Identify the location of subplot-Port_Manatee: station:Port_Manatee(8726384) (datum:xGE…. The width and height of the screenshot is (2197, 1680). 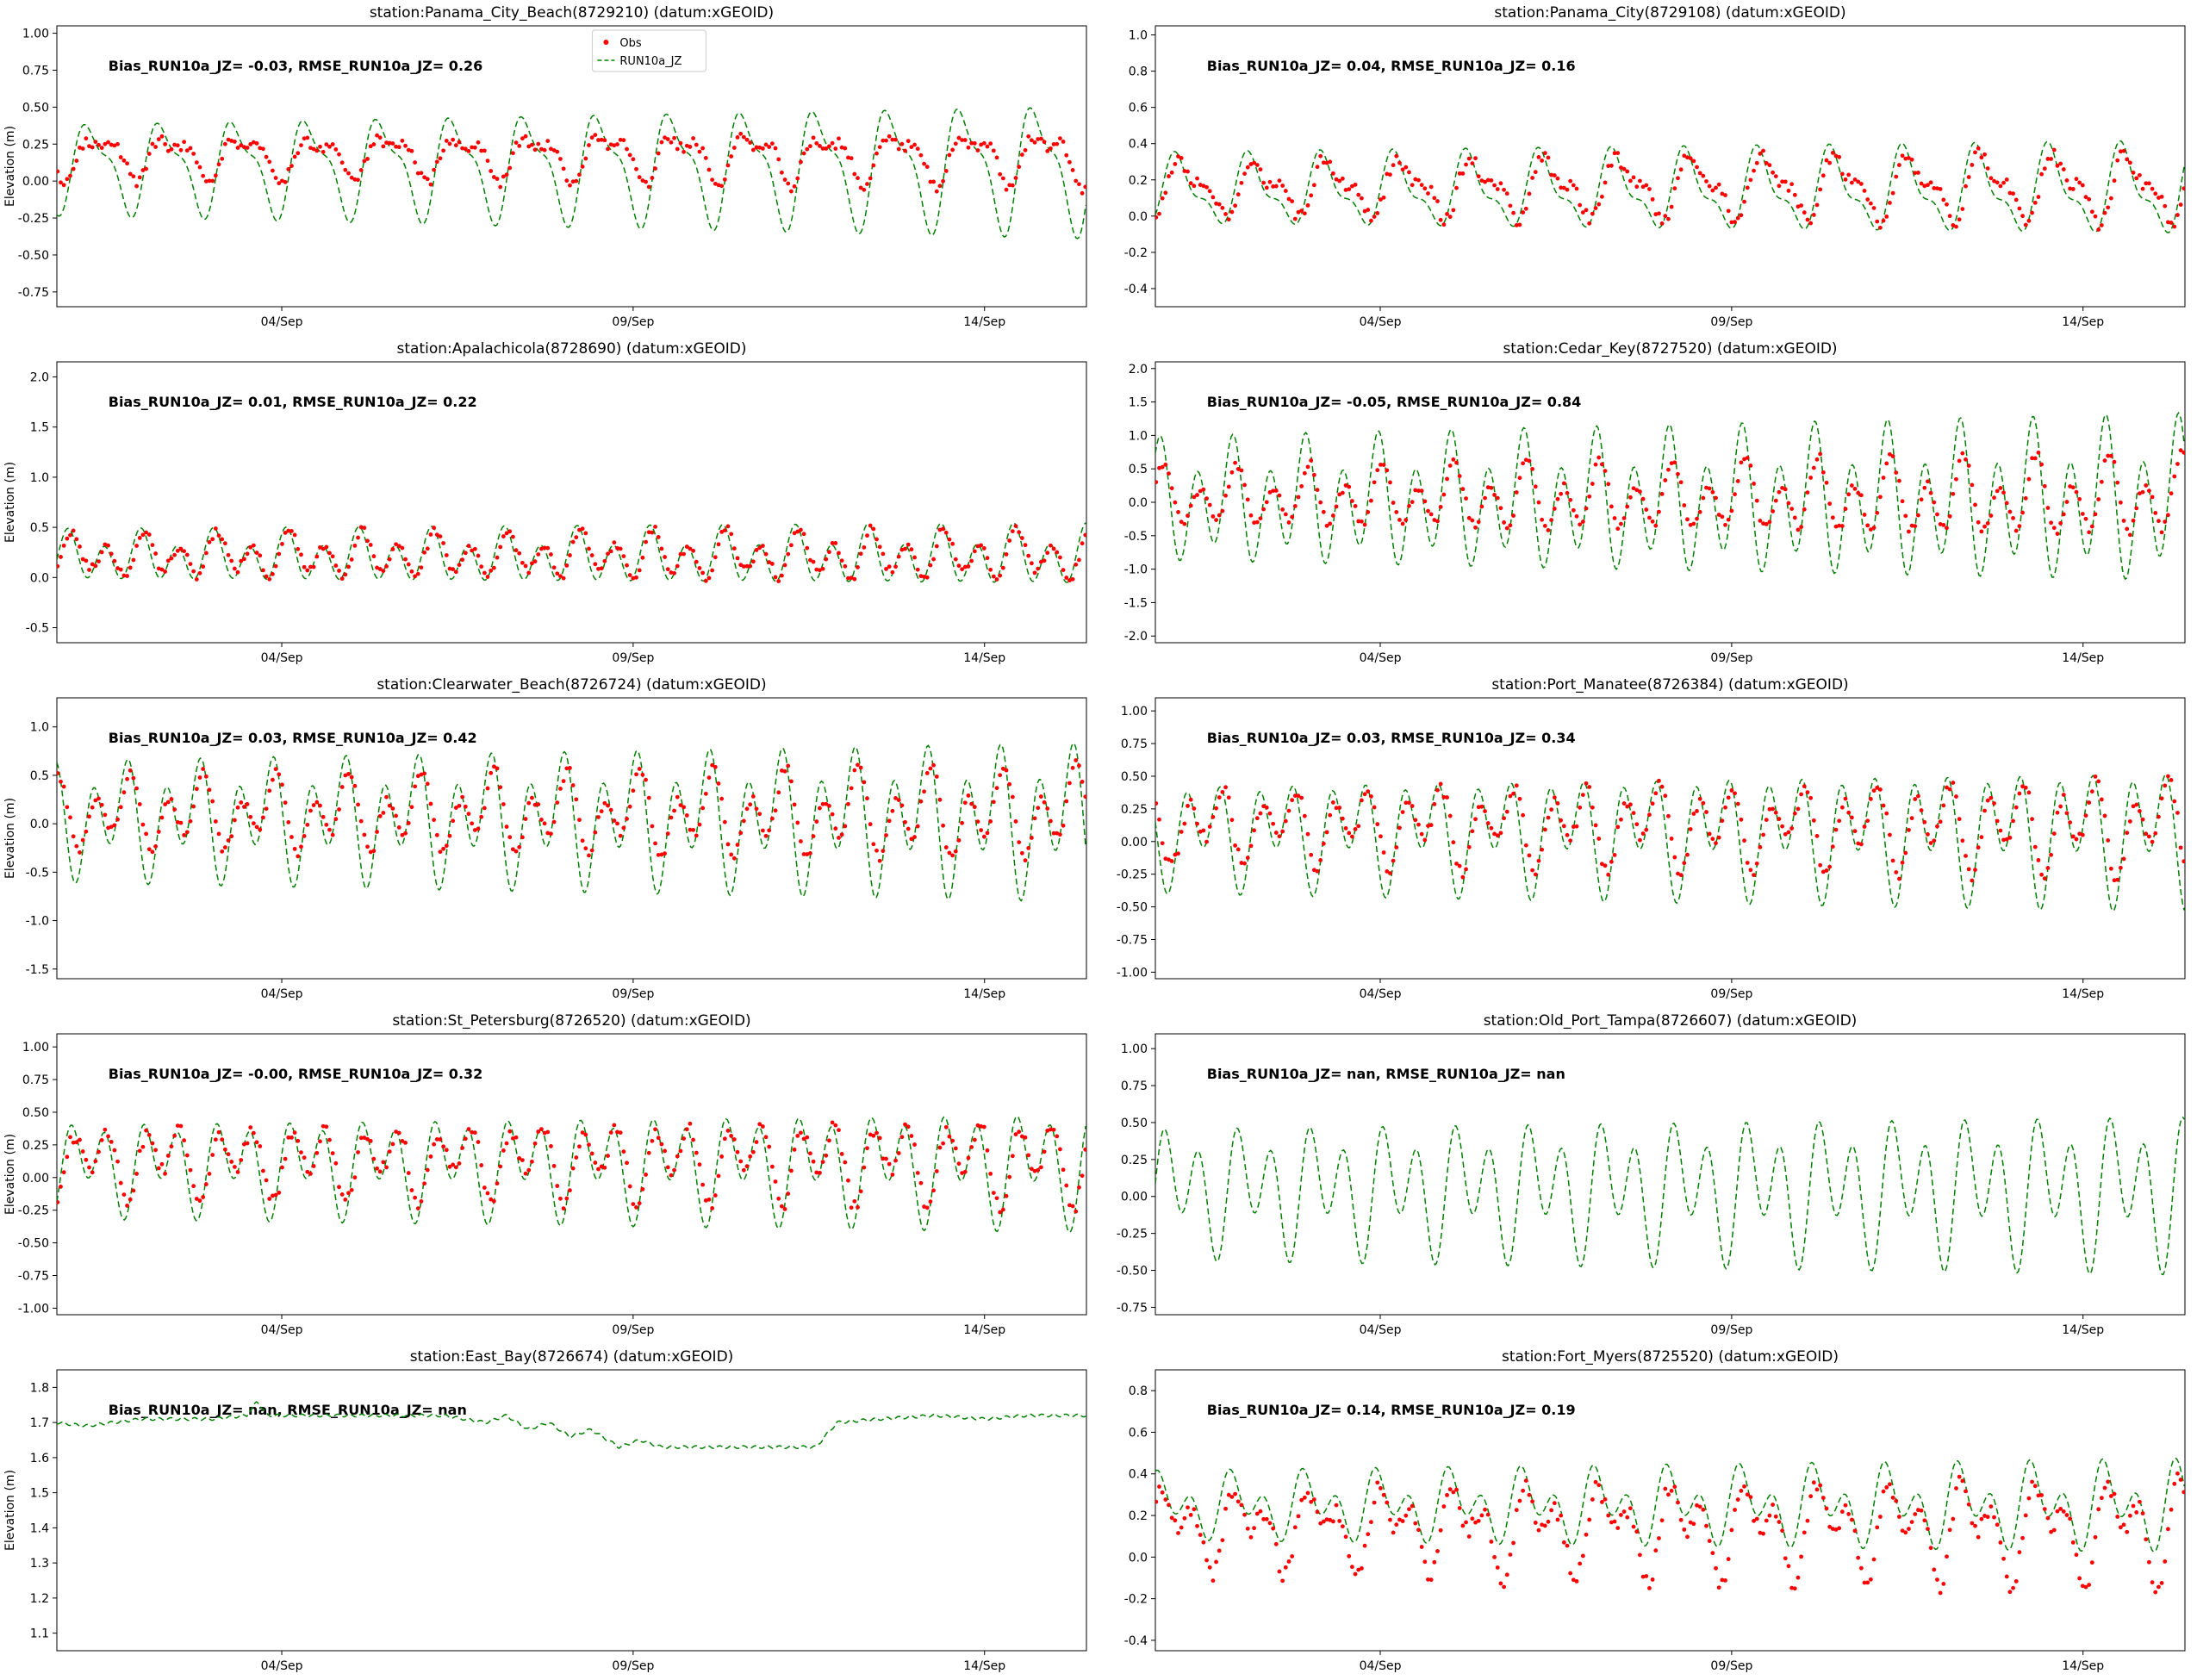
(1647, 840).